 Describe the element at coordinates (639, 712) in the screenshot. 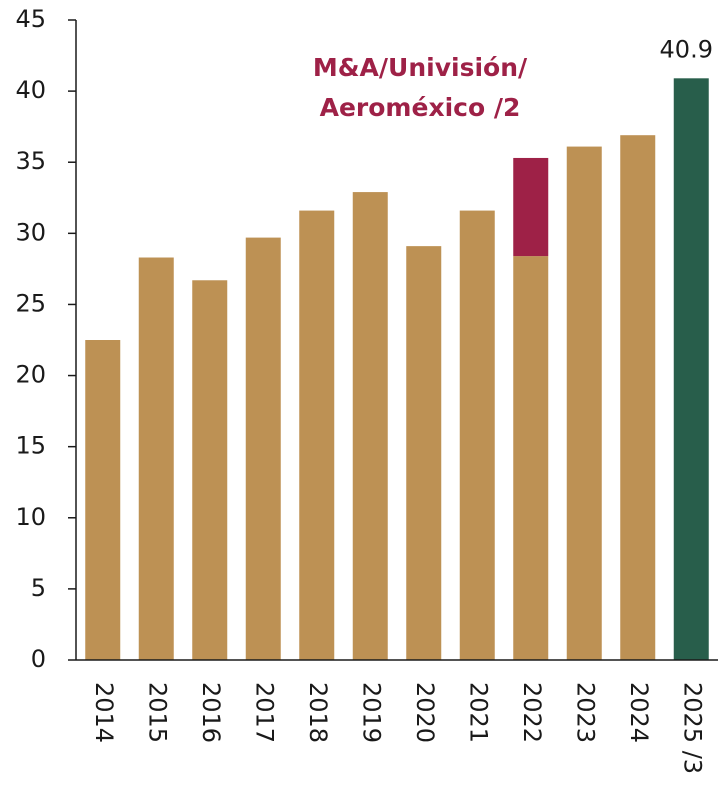

I see `x-tick-label: 2024` at that location.